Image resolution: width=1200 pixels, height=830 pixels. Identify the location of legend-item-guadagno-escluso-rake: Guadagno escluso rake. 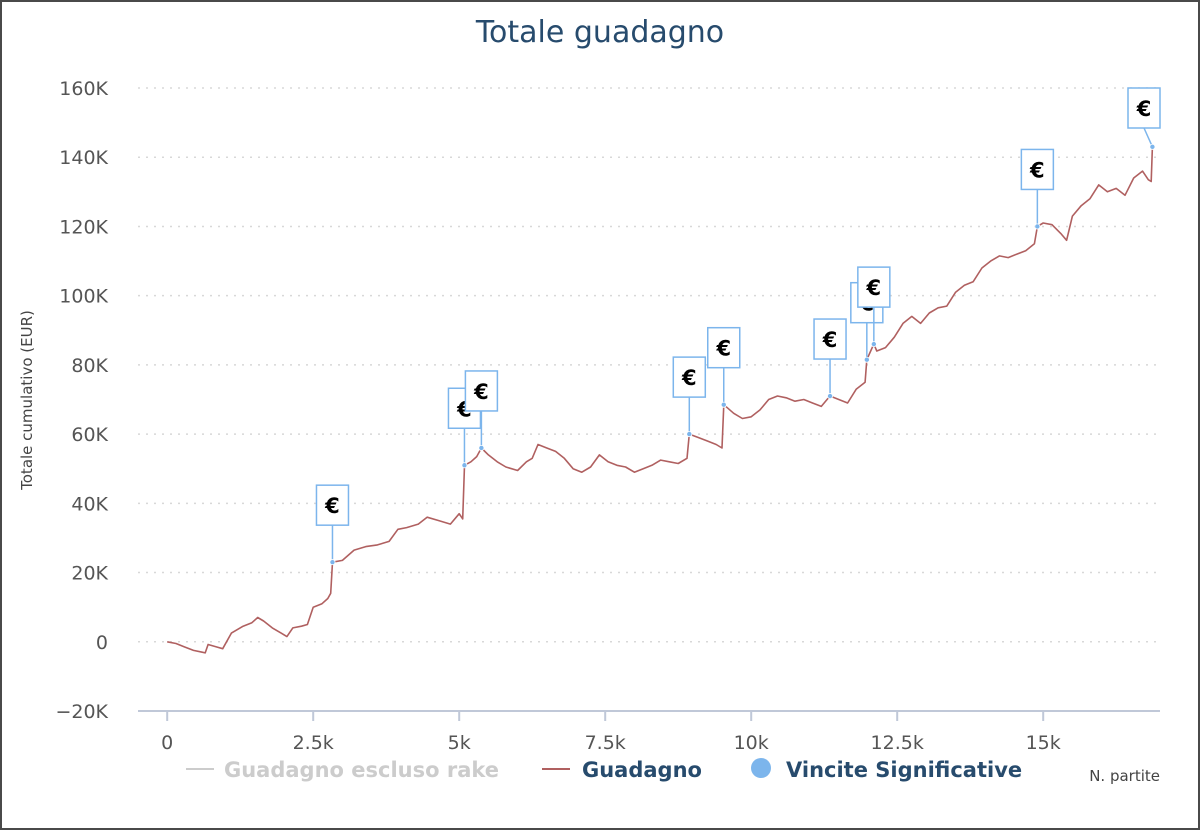
(342, 770).